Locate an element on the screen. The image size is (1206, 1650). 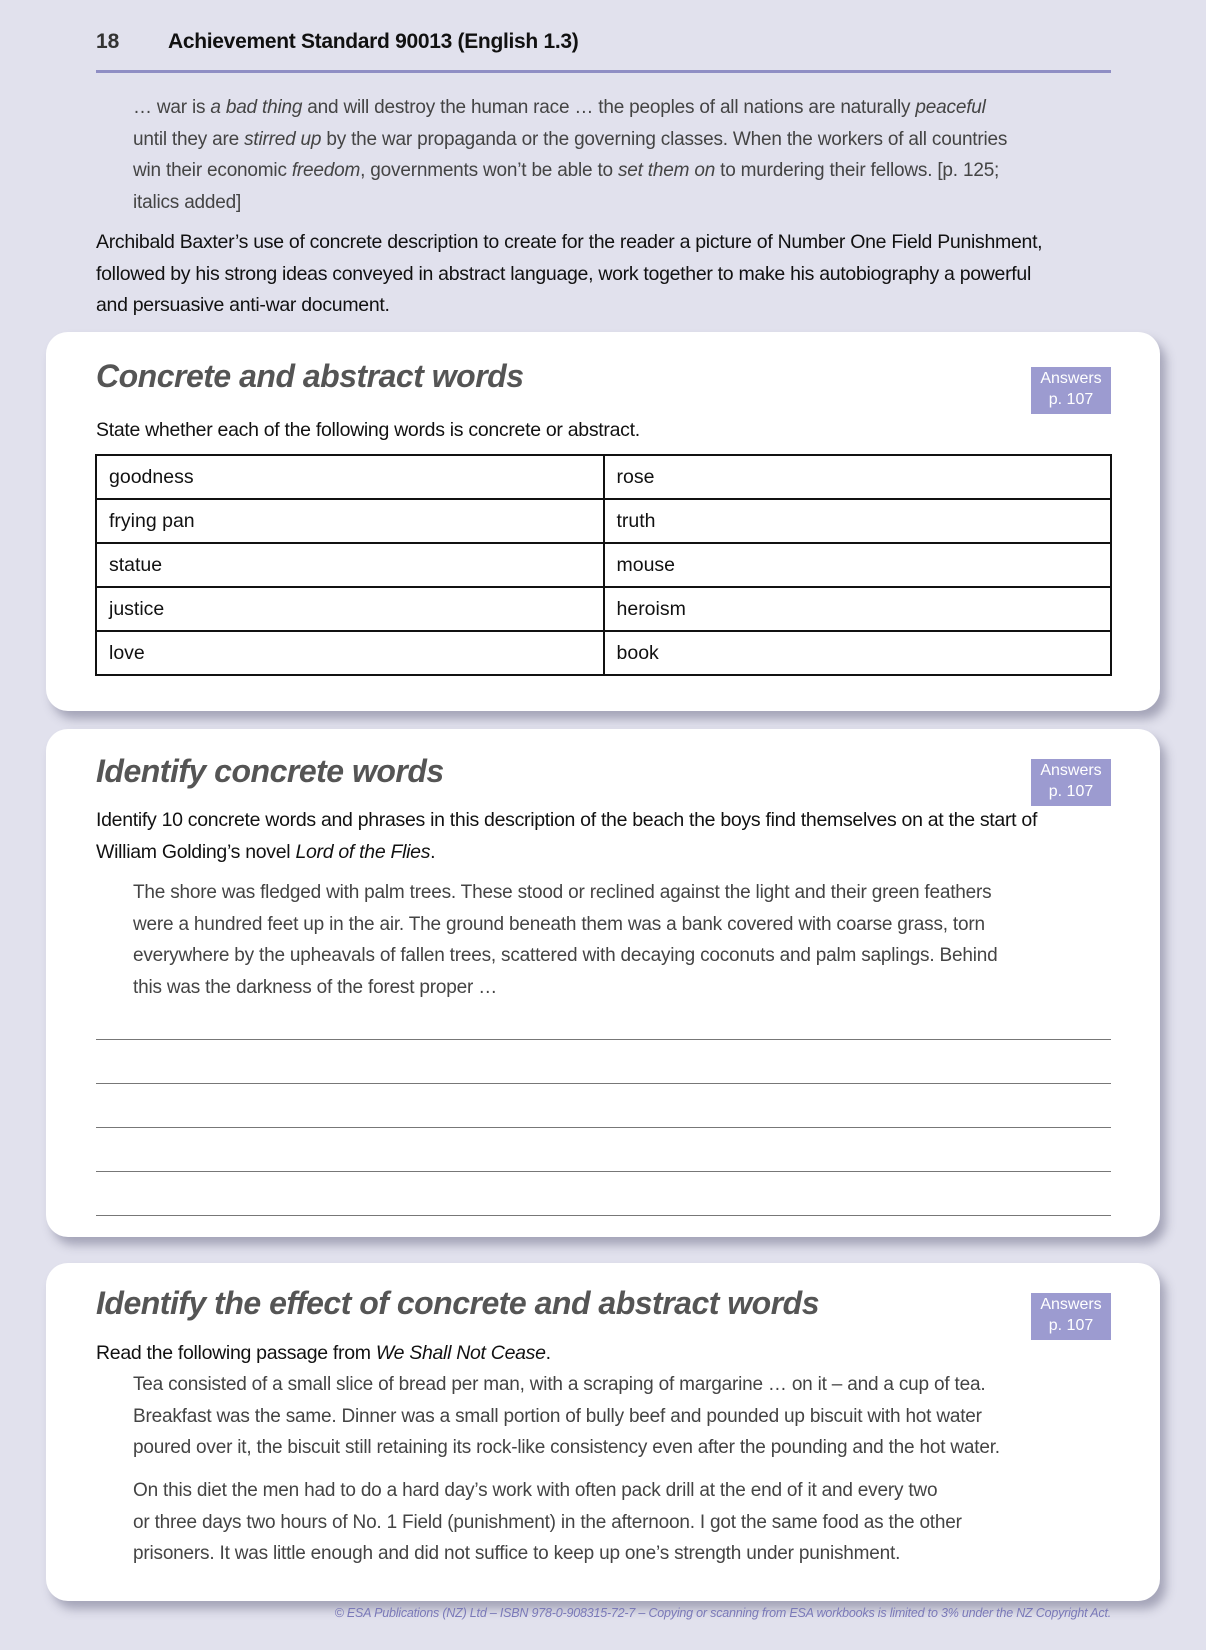
text-line: italics added] is located at coordinates (623, 203).